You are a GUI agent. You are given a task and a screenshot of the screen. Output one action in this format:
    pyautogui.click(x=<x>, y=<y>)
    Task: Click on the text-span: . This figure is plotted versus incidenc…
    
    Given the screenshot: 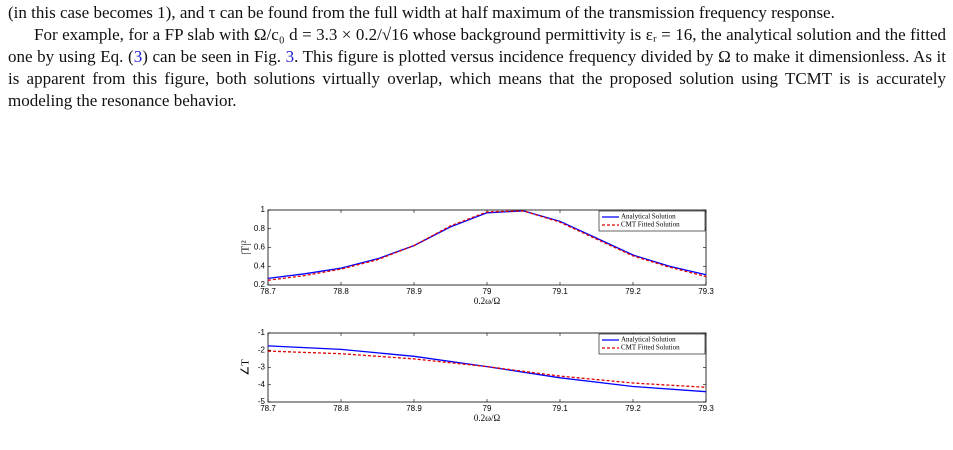 What is the action you would take?
    pyautogui.click(x=477, y=78)
    